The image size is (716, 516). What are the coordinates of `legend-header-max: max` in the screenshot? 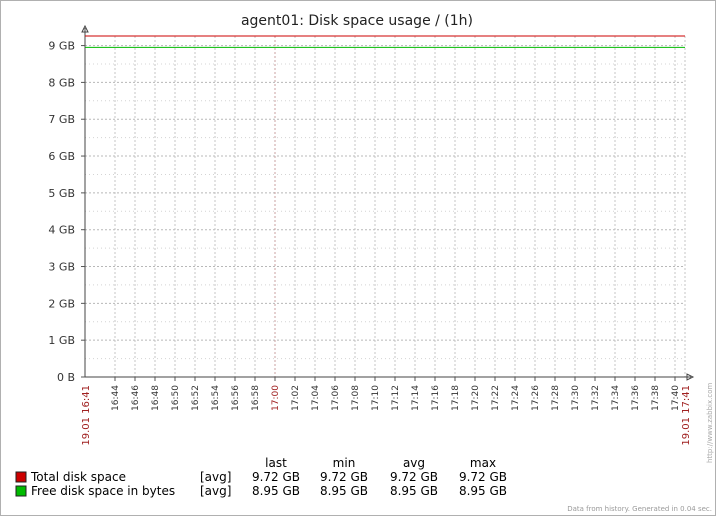 It's located at (483, 463).